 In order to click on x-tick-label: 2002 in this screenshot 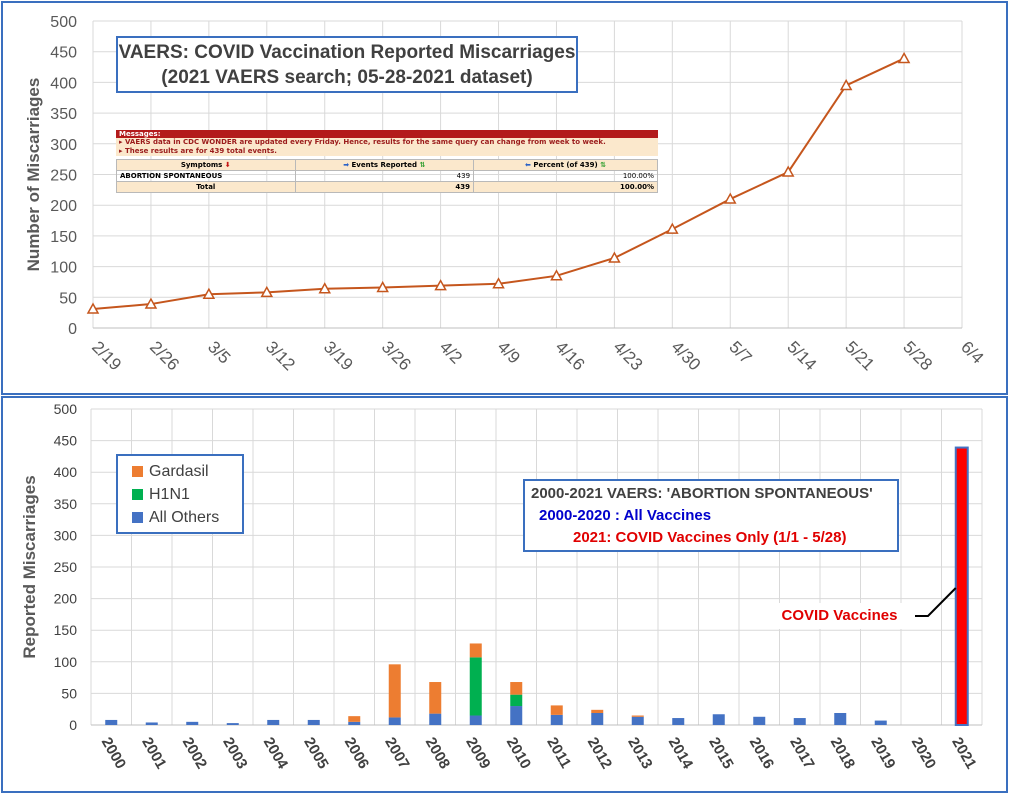, I will do `click(194, 753)`.